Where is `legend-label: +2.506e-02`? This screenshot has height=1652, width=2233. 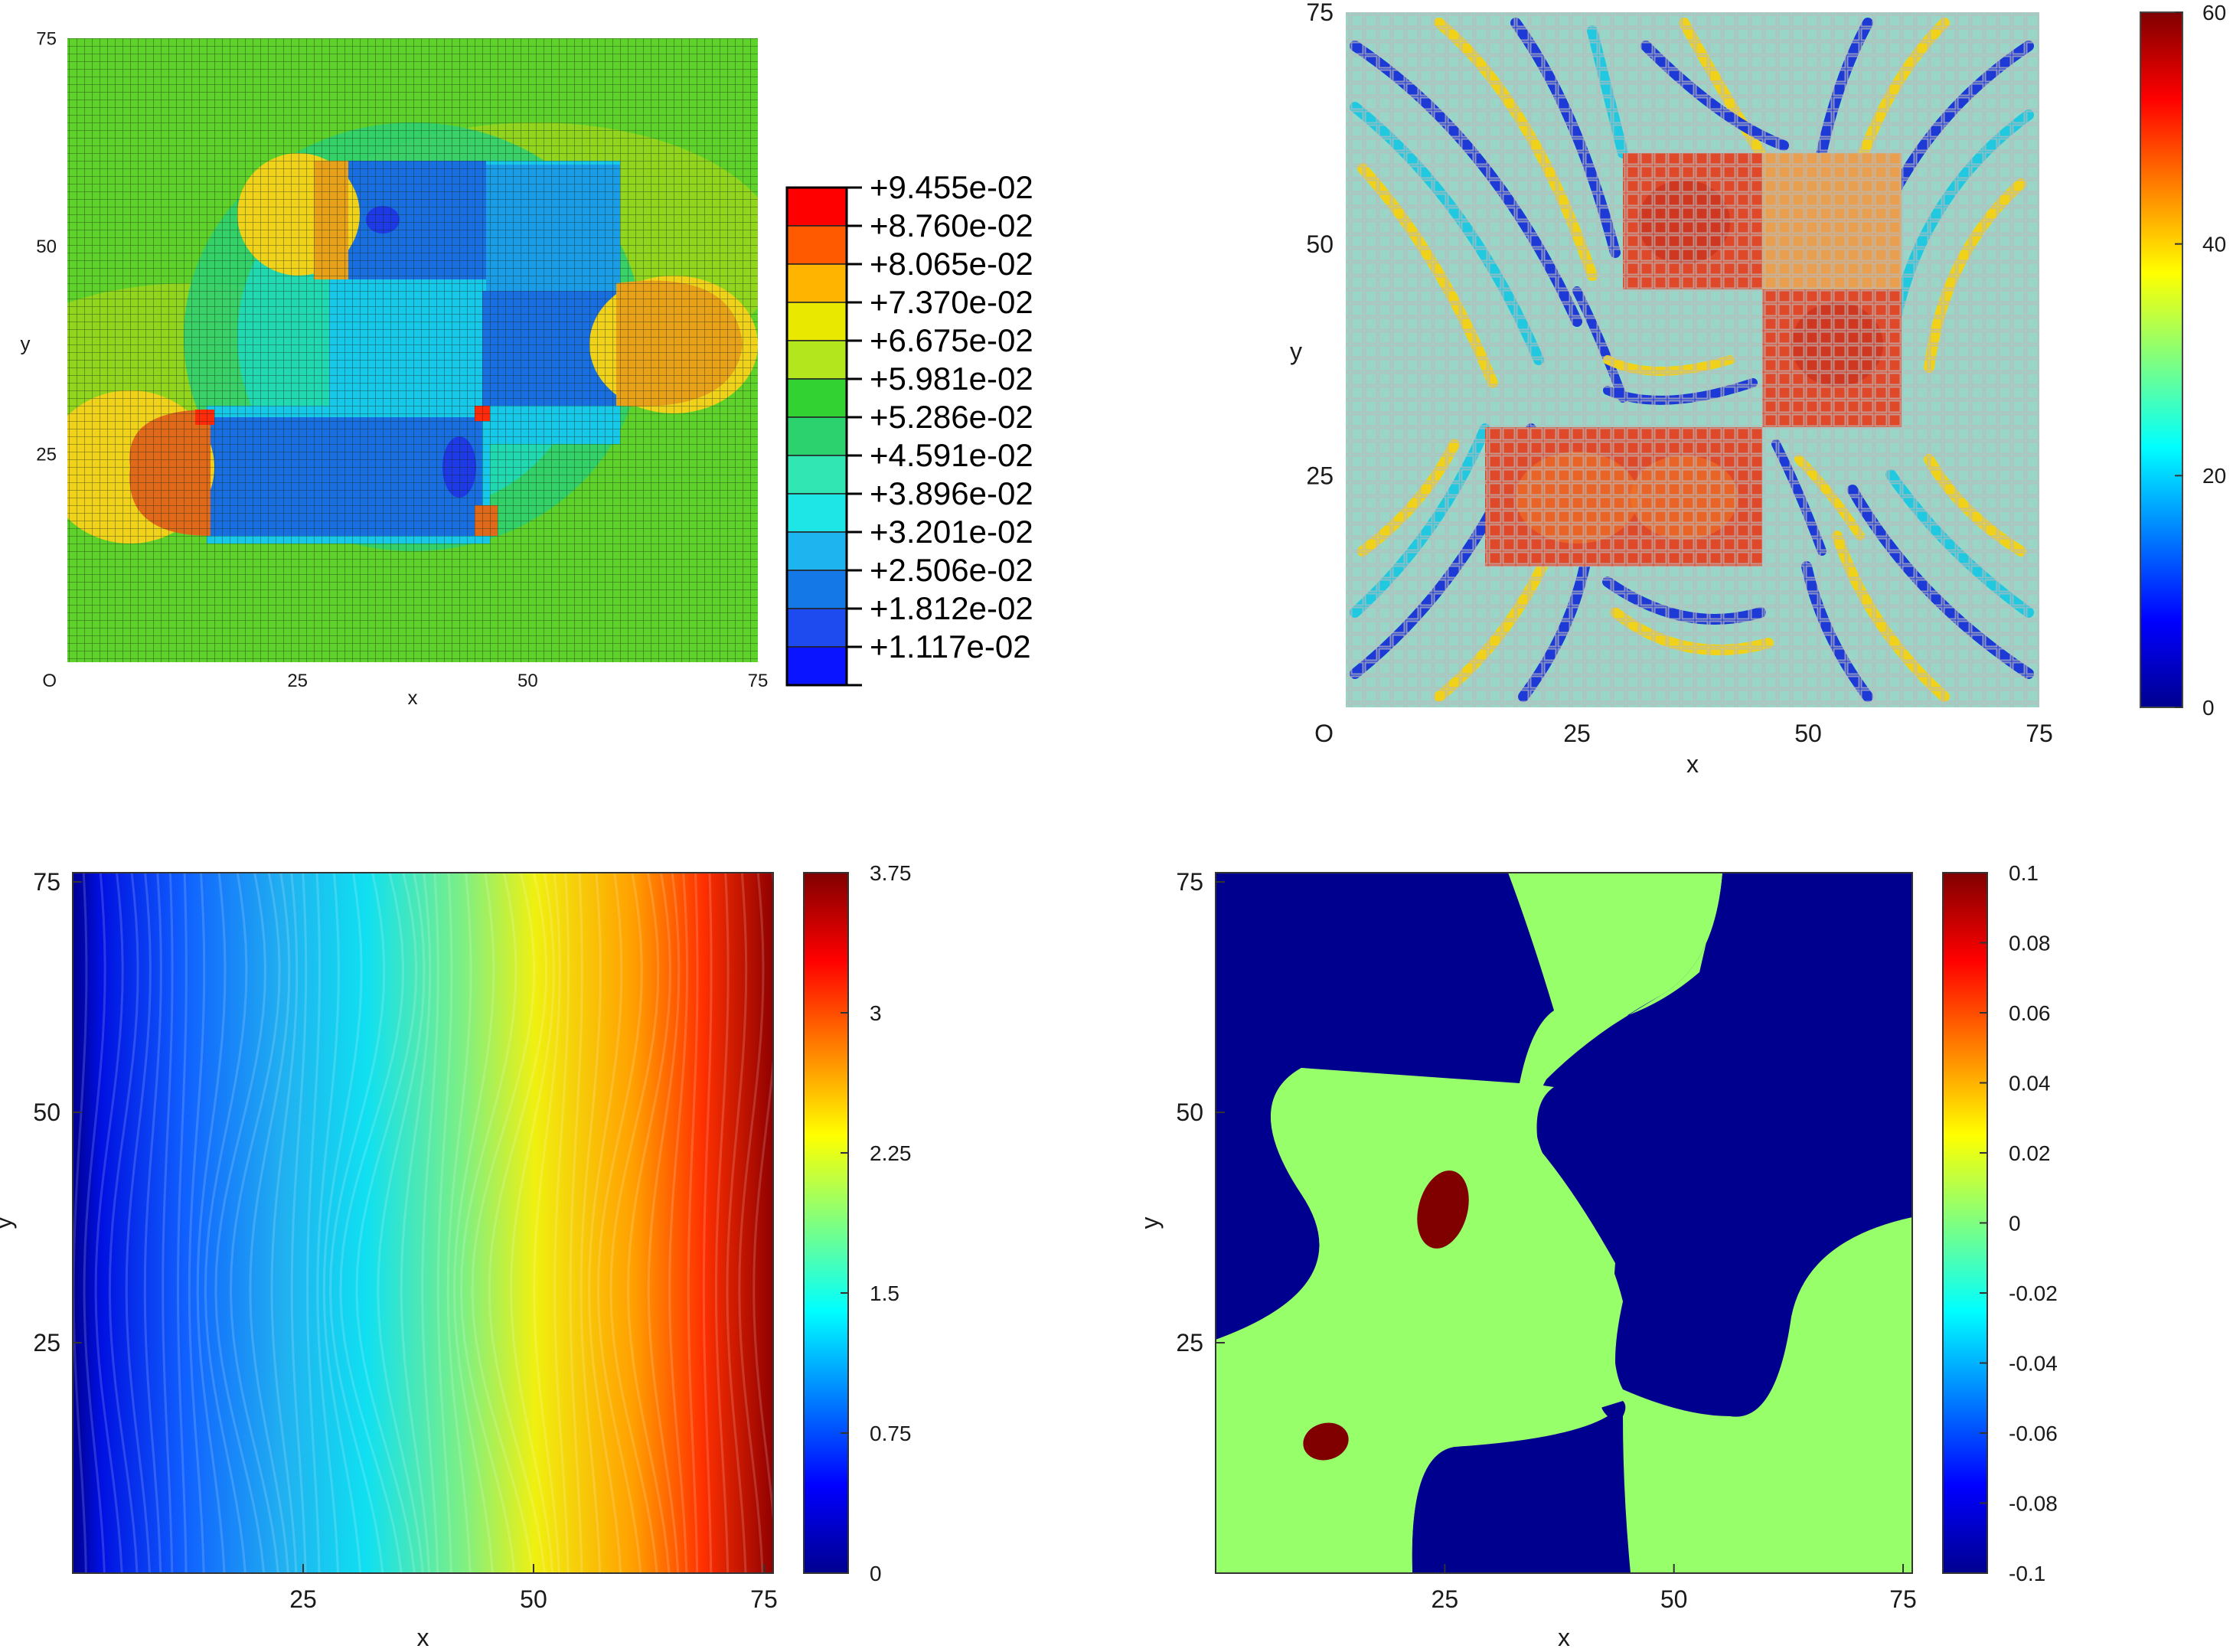 legend-label: +2.506e-02 is located at coordinates (951, 570).